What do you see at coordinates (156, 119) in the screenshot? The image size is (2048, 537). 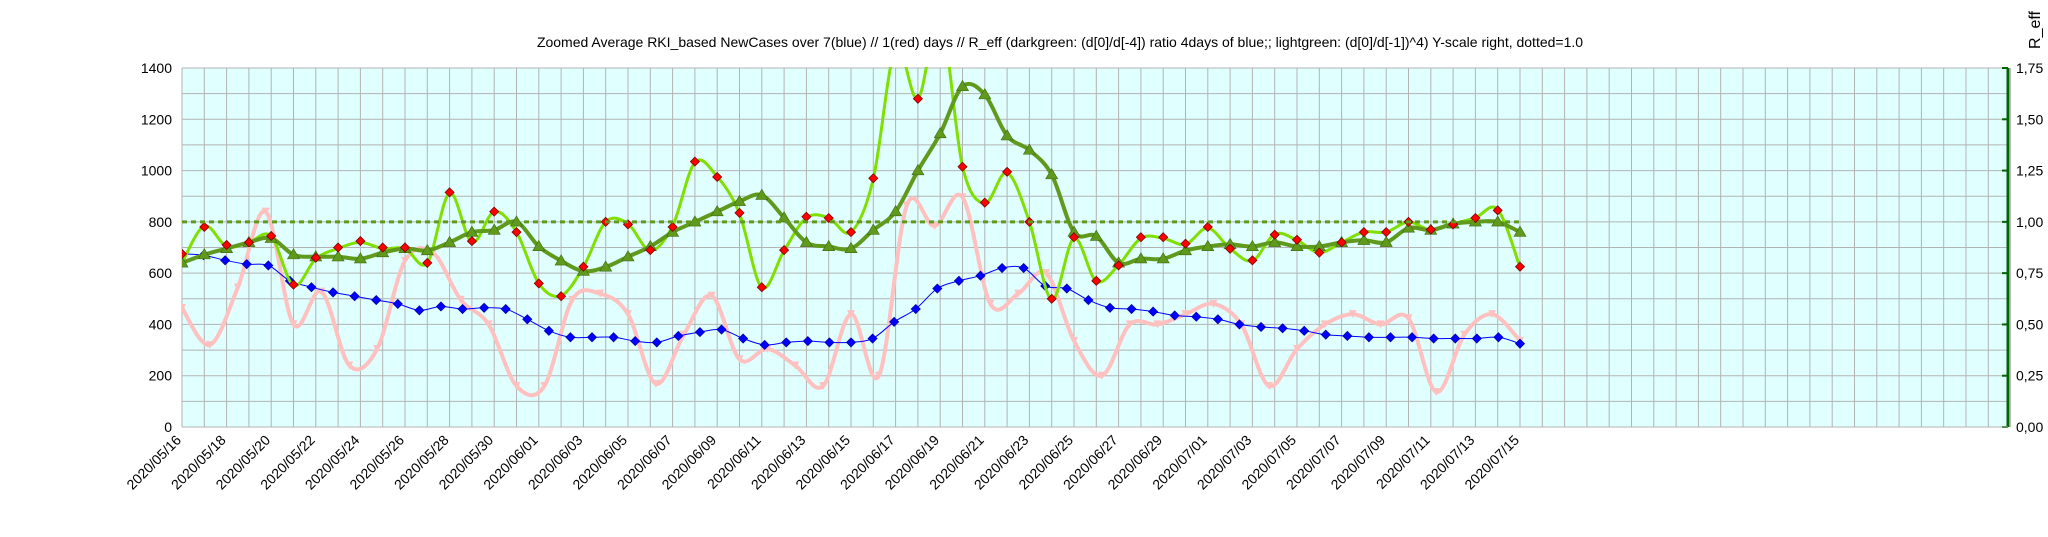 I see `y-left-tick-label: 1200` at bounding box center [156, 119].